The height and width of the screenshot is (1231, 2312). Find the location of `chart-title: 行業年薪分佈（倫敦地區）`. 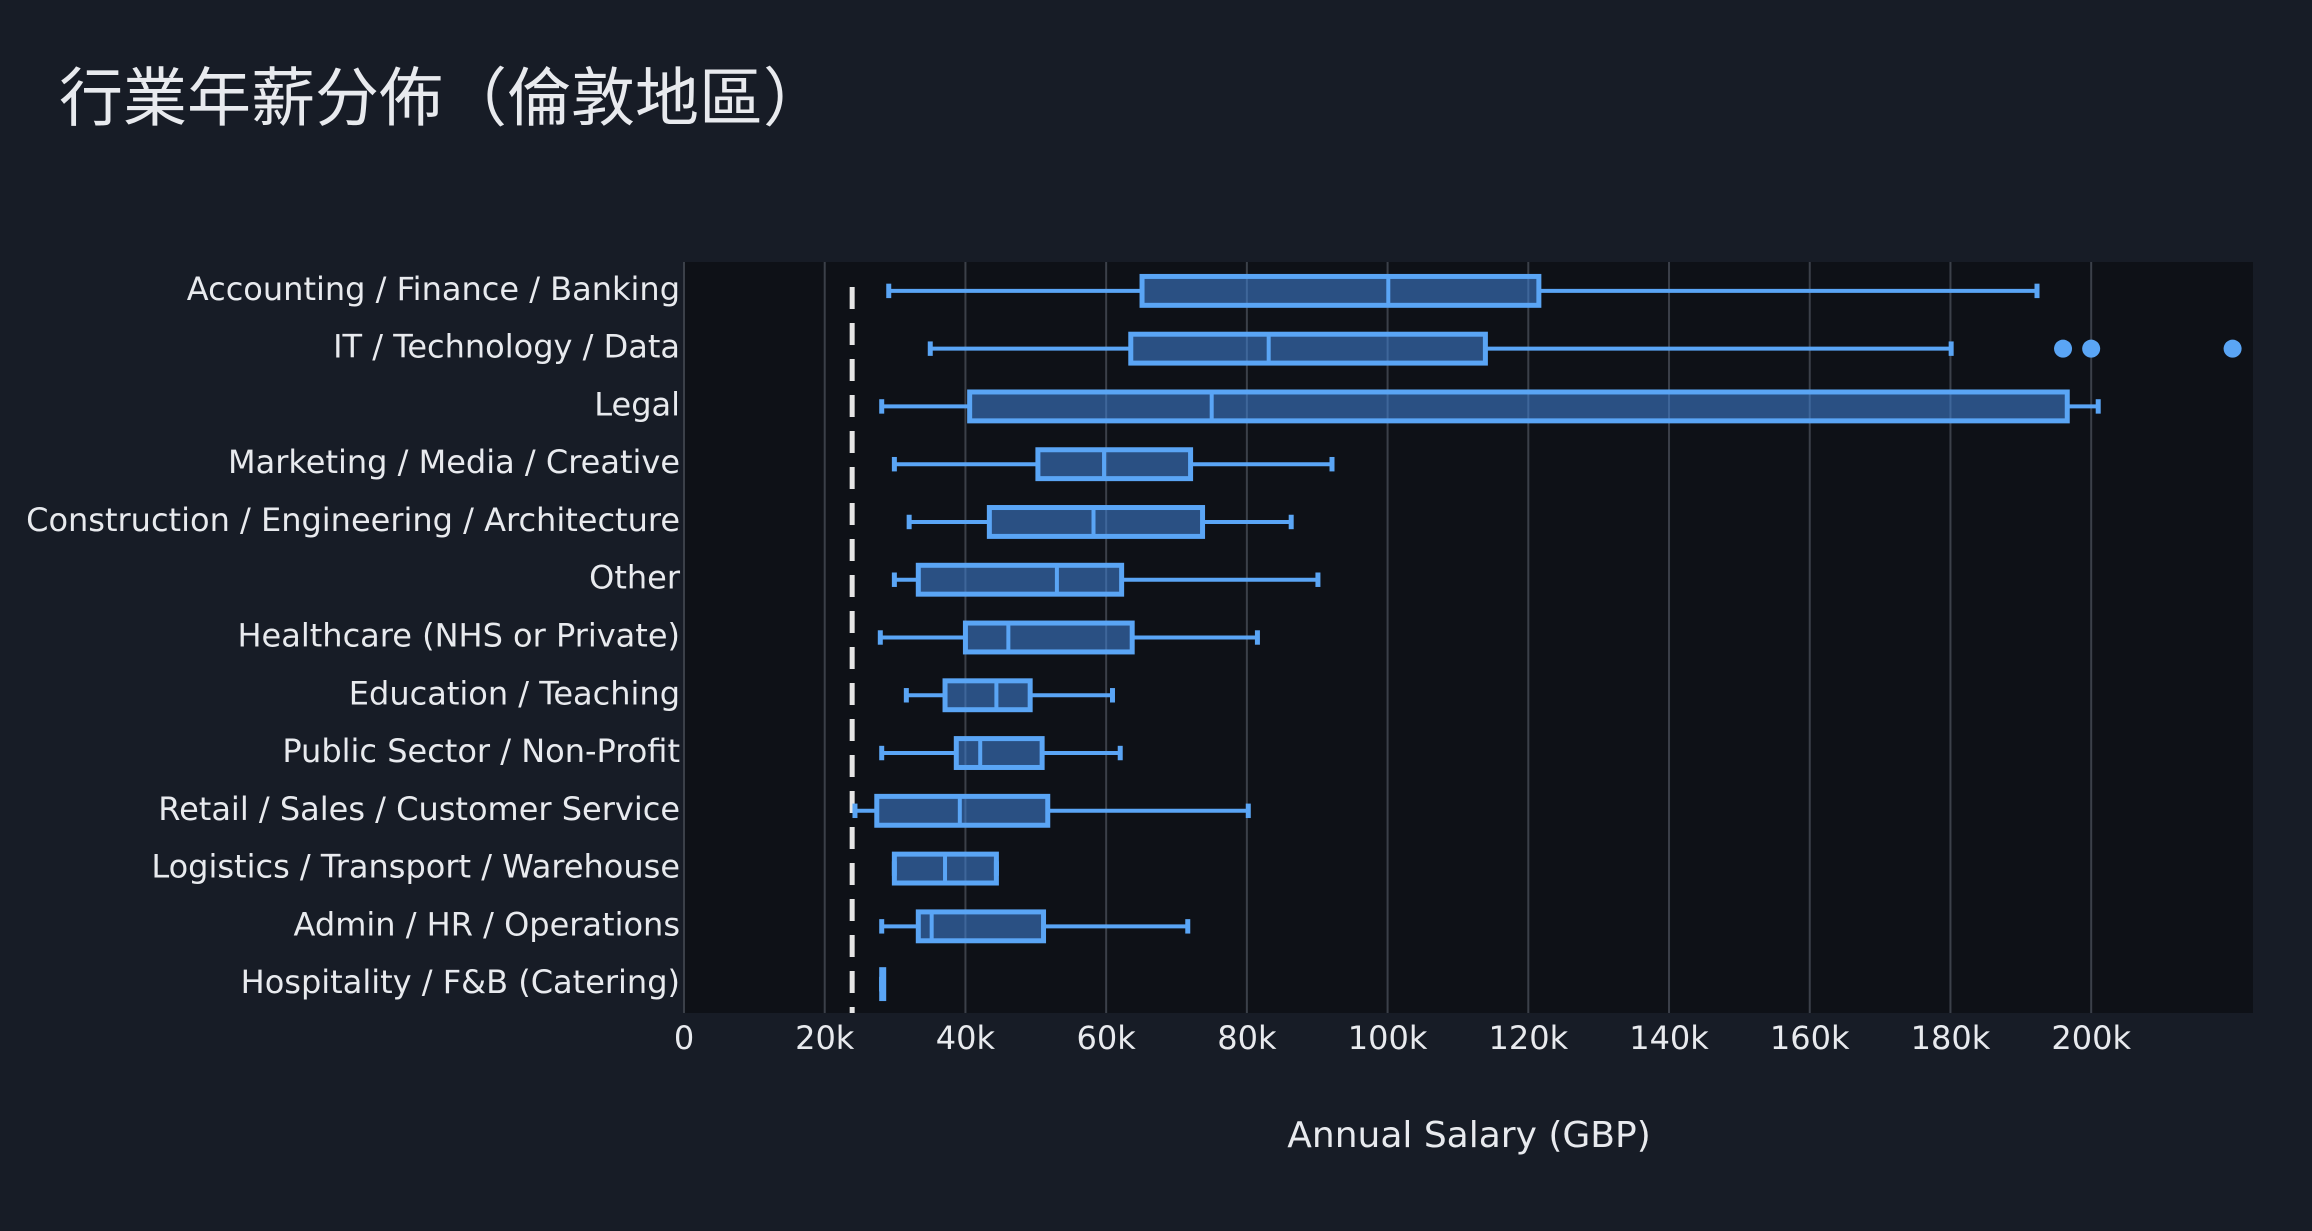

chart-title: 行業年薪分佈（倫敦地區） is located at coordinates (443, 100).